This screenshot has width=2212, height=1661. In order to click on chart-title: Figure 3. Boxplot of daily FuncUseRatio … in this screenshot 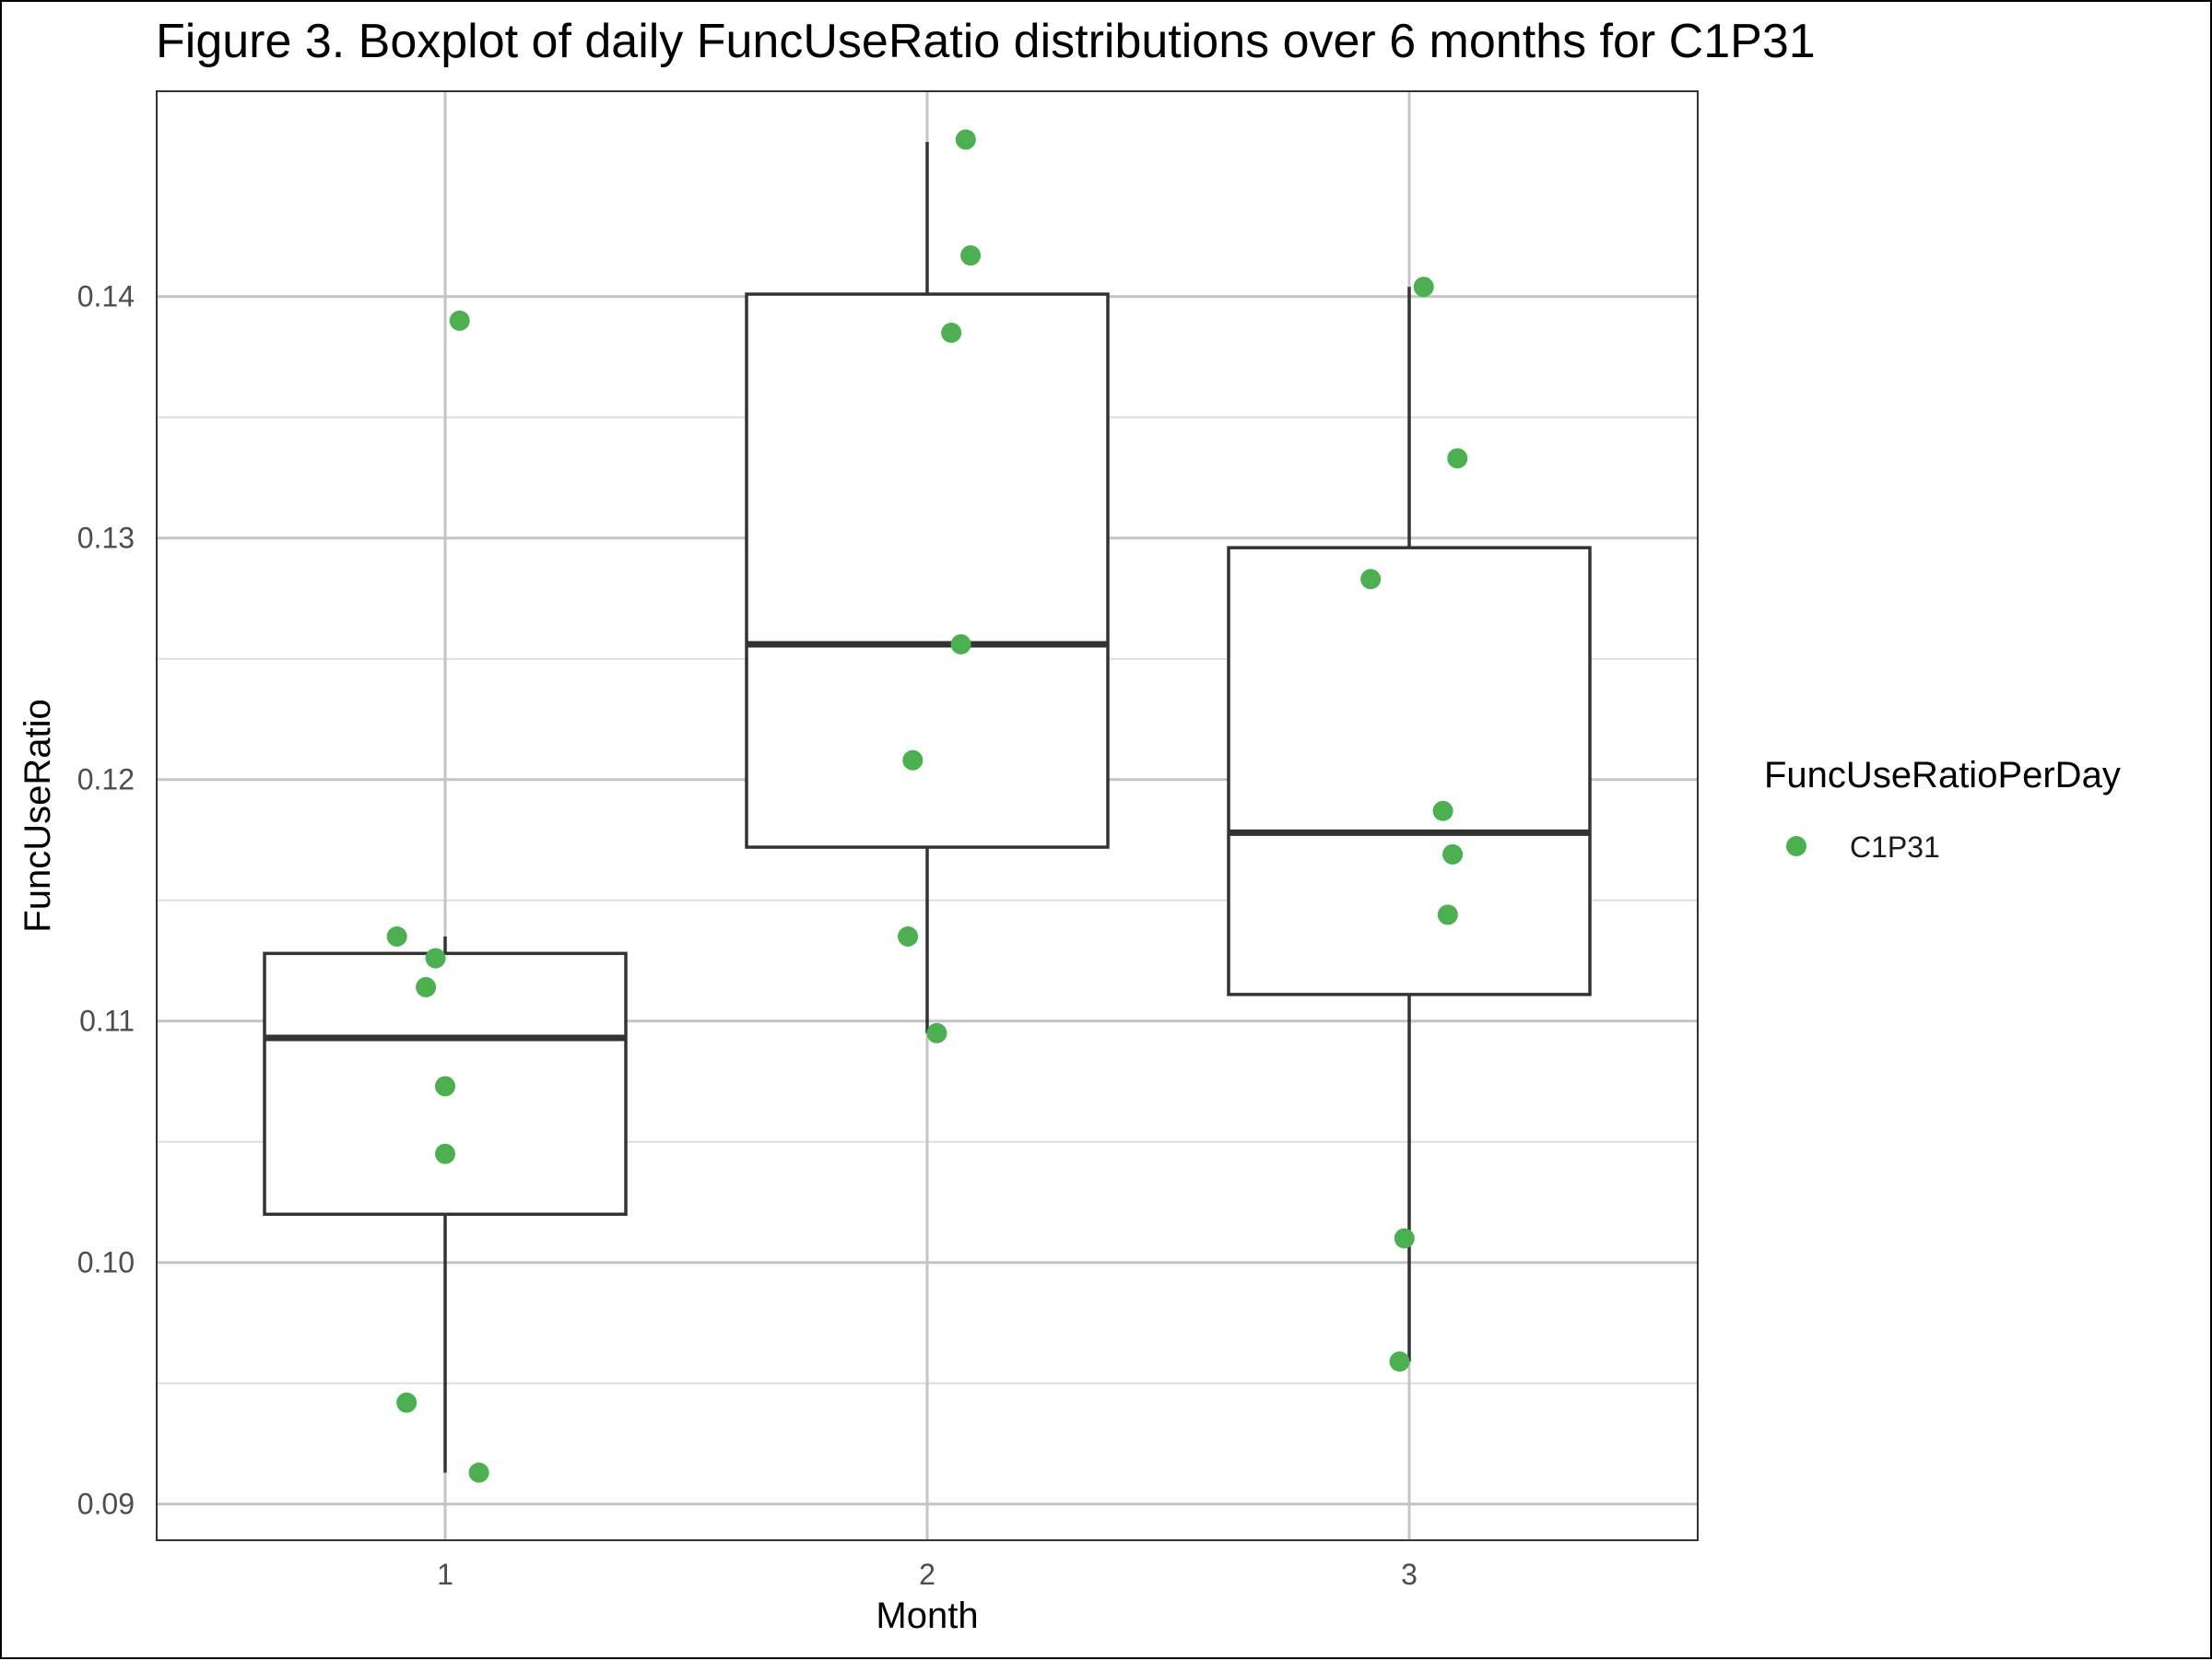, I will do `click(986, 41)`.